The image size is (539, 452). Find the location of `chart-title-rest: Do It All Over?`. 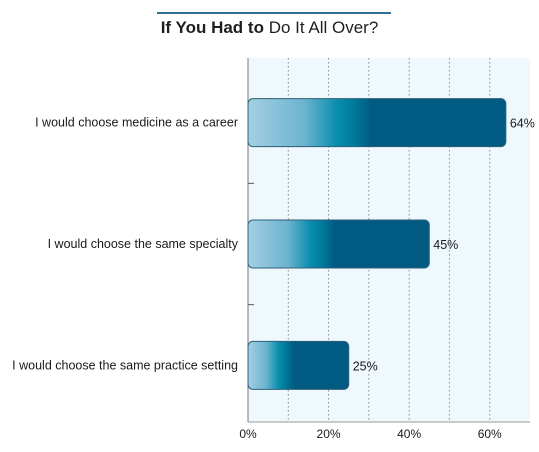

chart-title-rest: Do It All Over? is located at coordinates (321, 27).